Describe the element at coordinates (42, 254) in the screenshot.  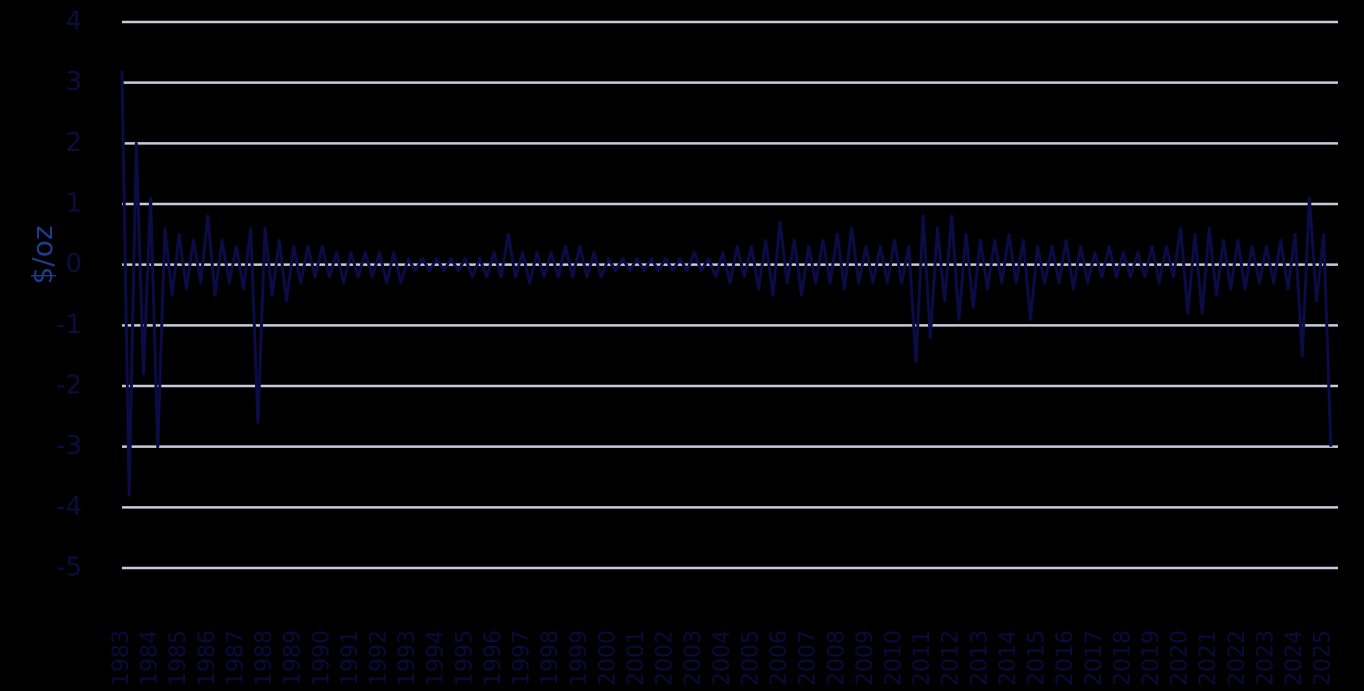
I see `y-axis-title: $/oz` at that location.